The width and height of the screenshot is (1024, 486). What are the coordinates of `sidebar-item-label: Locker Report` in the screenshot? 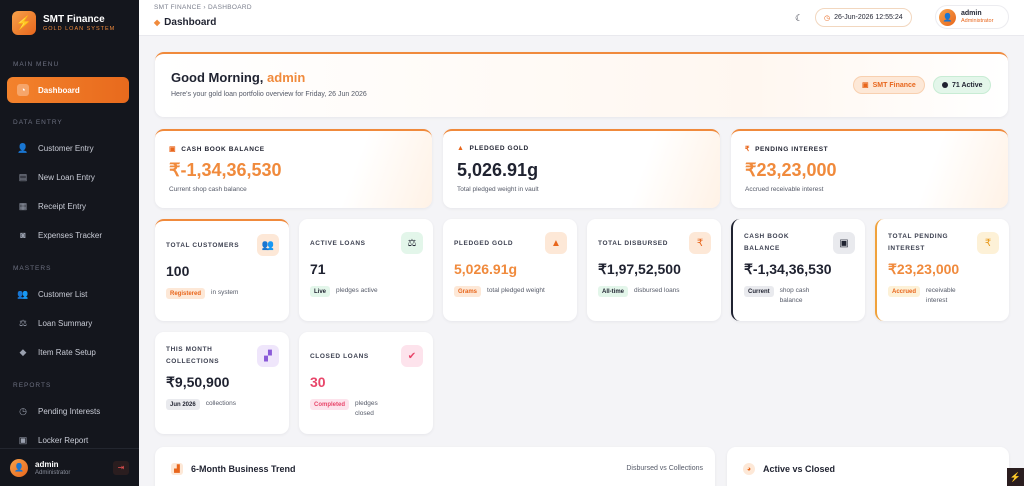 It's located at (63, 440).